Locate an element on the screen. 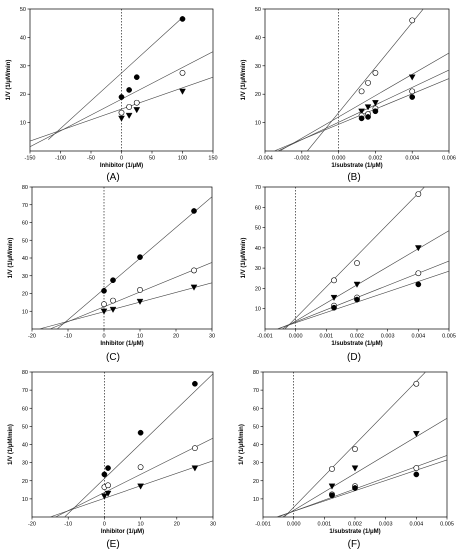  x-tick-label: 0.000 is located at coordinates (294, 525).